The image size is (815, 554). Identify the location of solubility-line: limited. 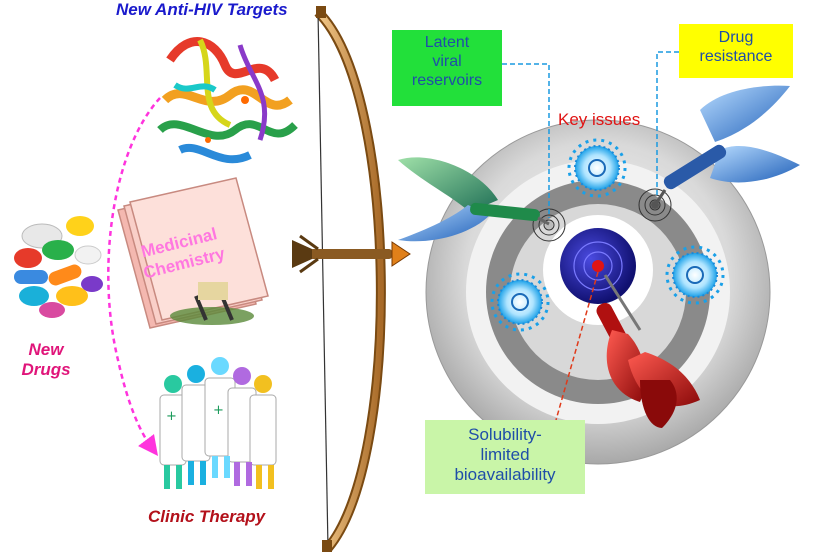
(505, 454).